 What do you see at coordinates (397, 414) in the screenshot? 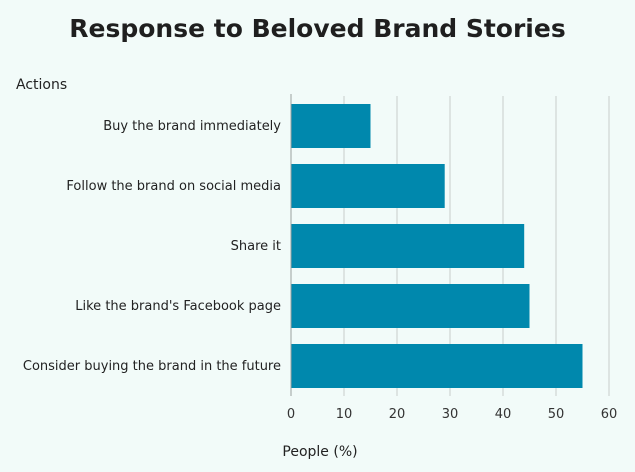
I see `x-tick-label-20: 20` at bounding box center [397, 414].